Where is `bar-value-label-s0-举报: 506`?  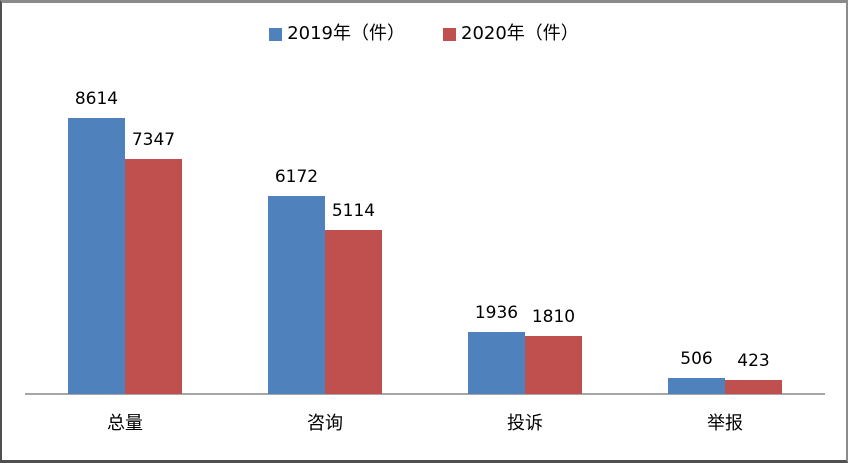 bar-value-label-s0-举报: 506 is located at coordinates (696, 359).